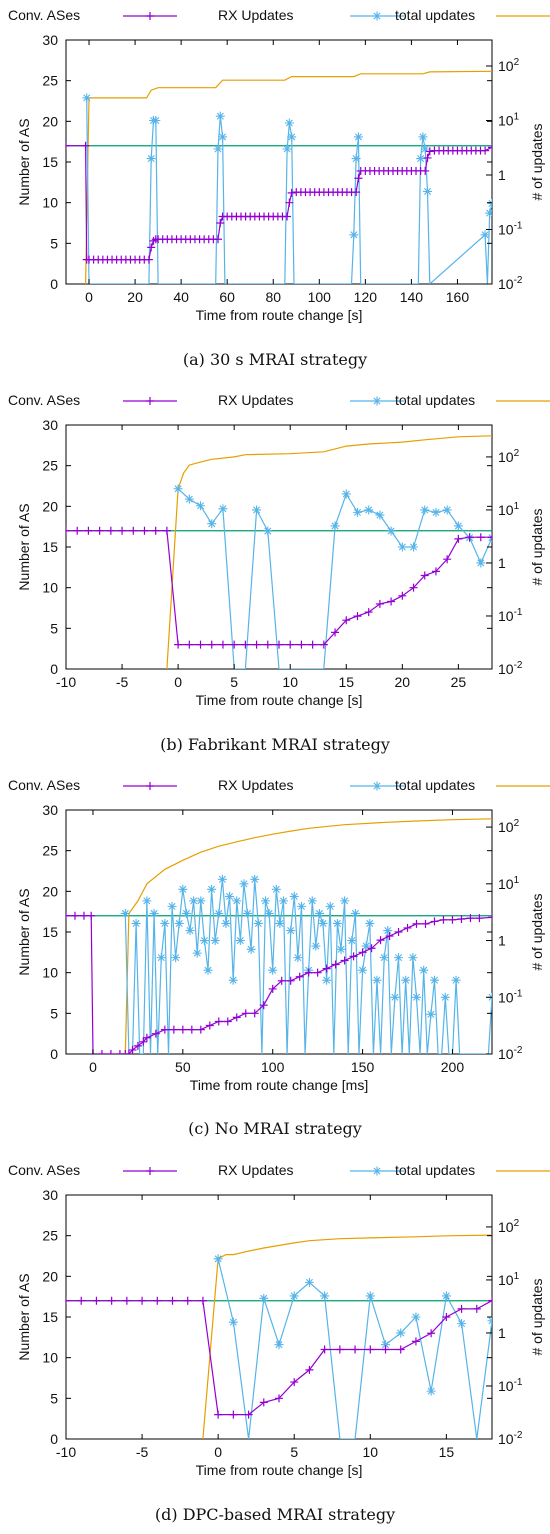 The width and height of the screenshot is (550, 1534). Describe the element at coordinates (24, 1316) in the screenshot. I see `y-axis-label: Number of AS` at that location.